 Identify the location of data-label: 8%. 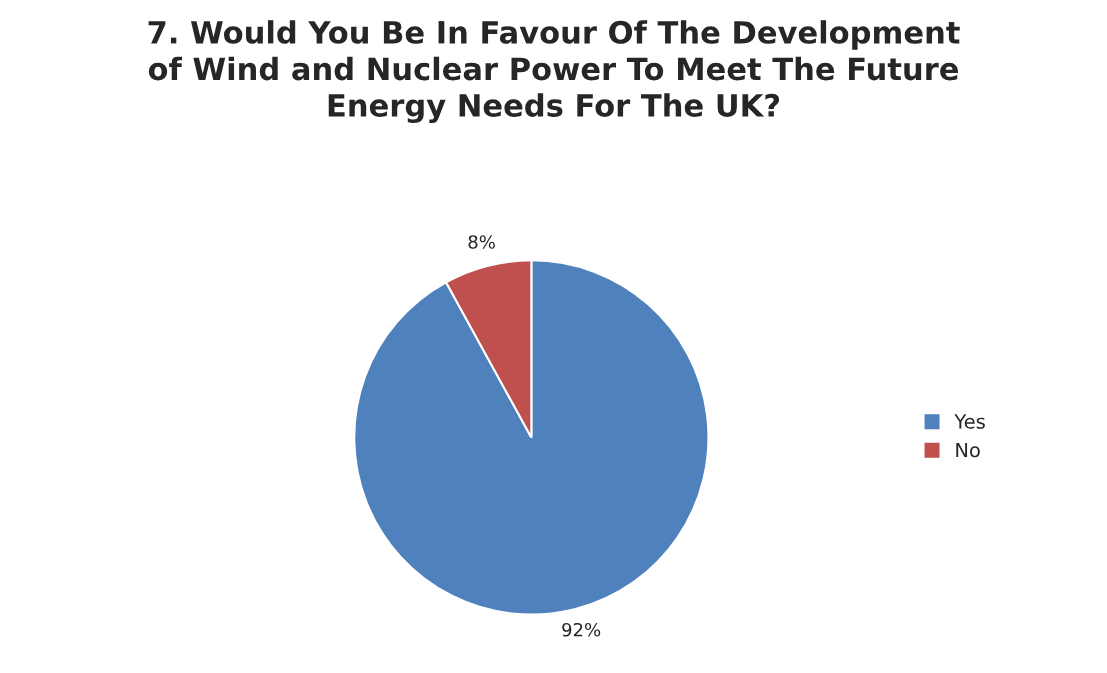
(481, 242).